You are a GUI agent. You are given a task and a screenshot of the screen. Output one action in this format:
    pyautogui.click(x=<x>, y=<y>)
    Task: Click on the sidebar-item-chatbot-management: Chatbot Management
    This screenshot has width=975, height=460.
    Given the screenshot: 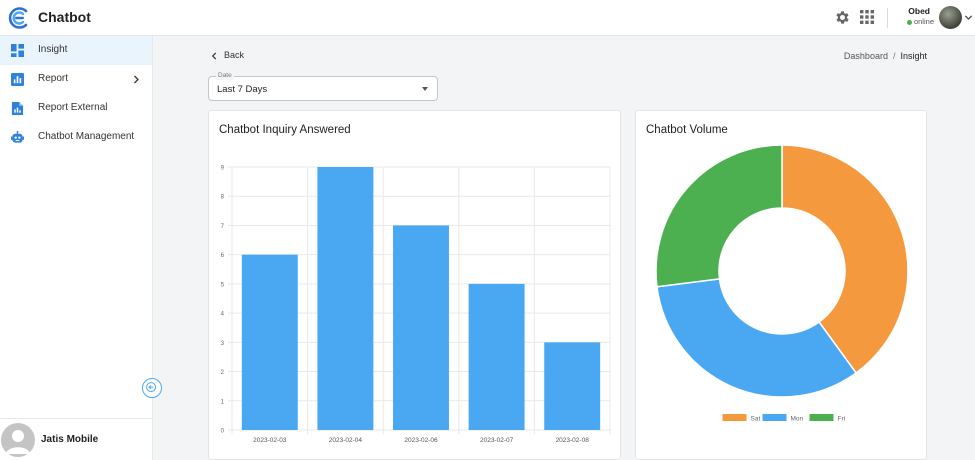 What is the action you would take?
    pyautogui.click(x=76, y=137)
    